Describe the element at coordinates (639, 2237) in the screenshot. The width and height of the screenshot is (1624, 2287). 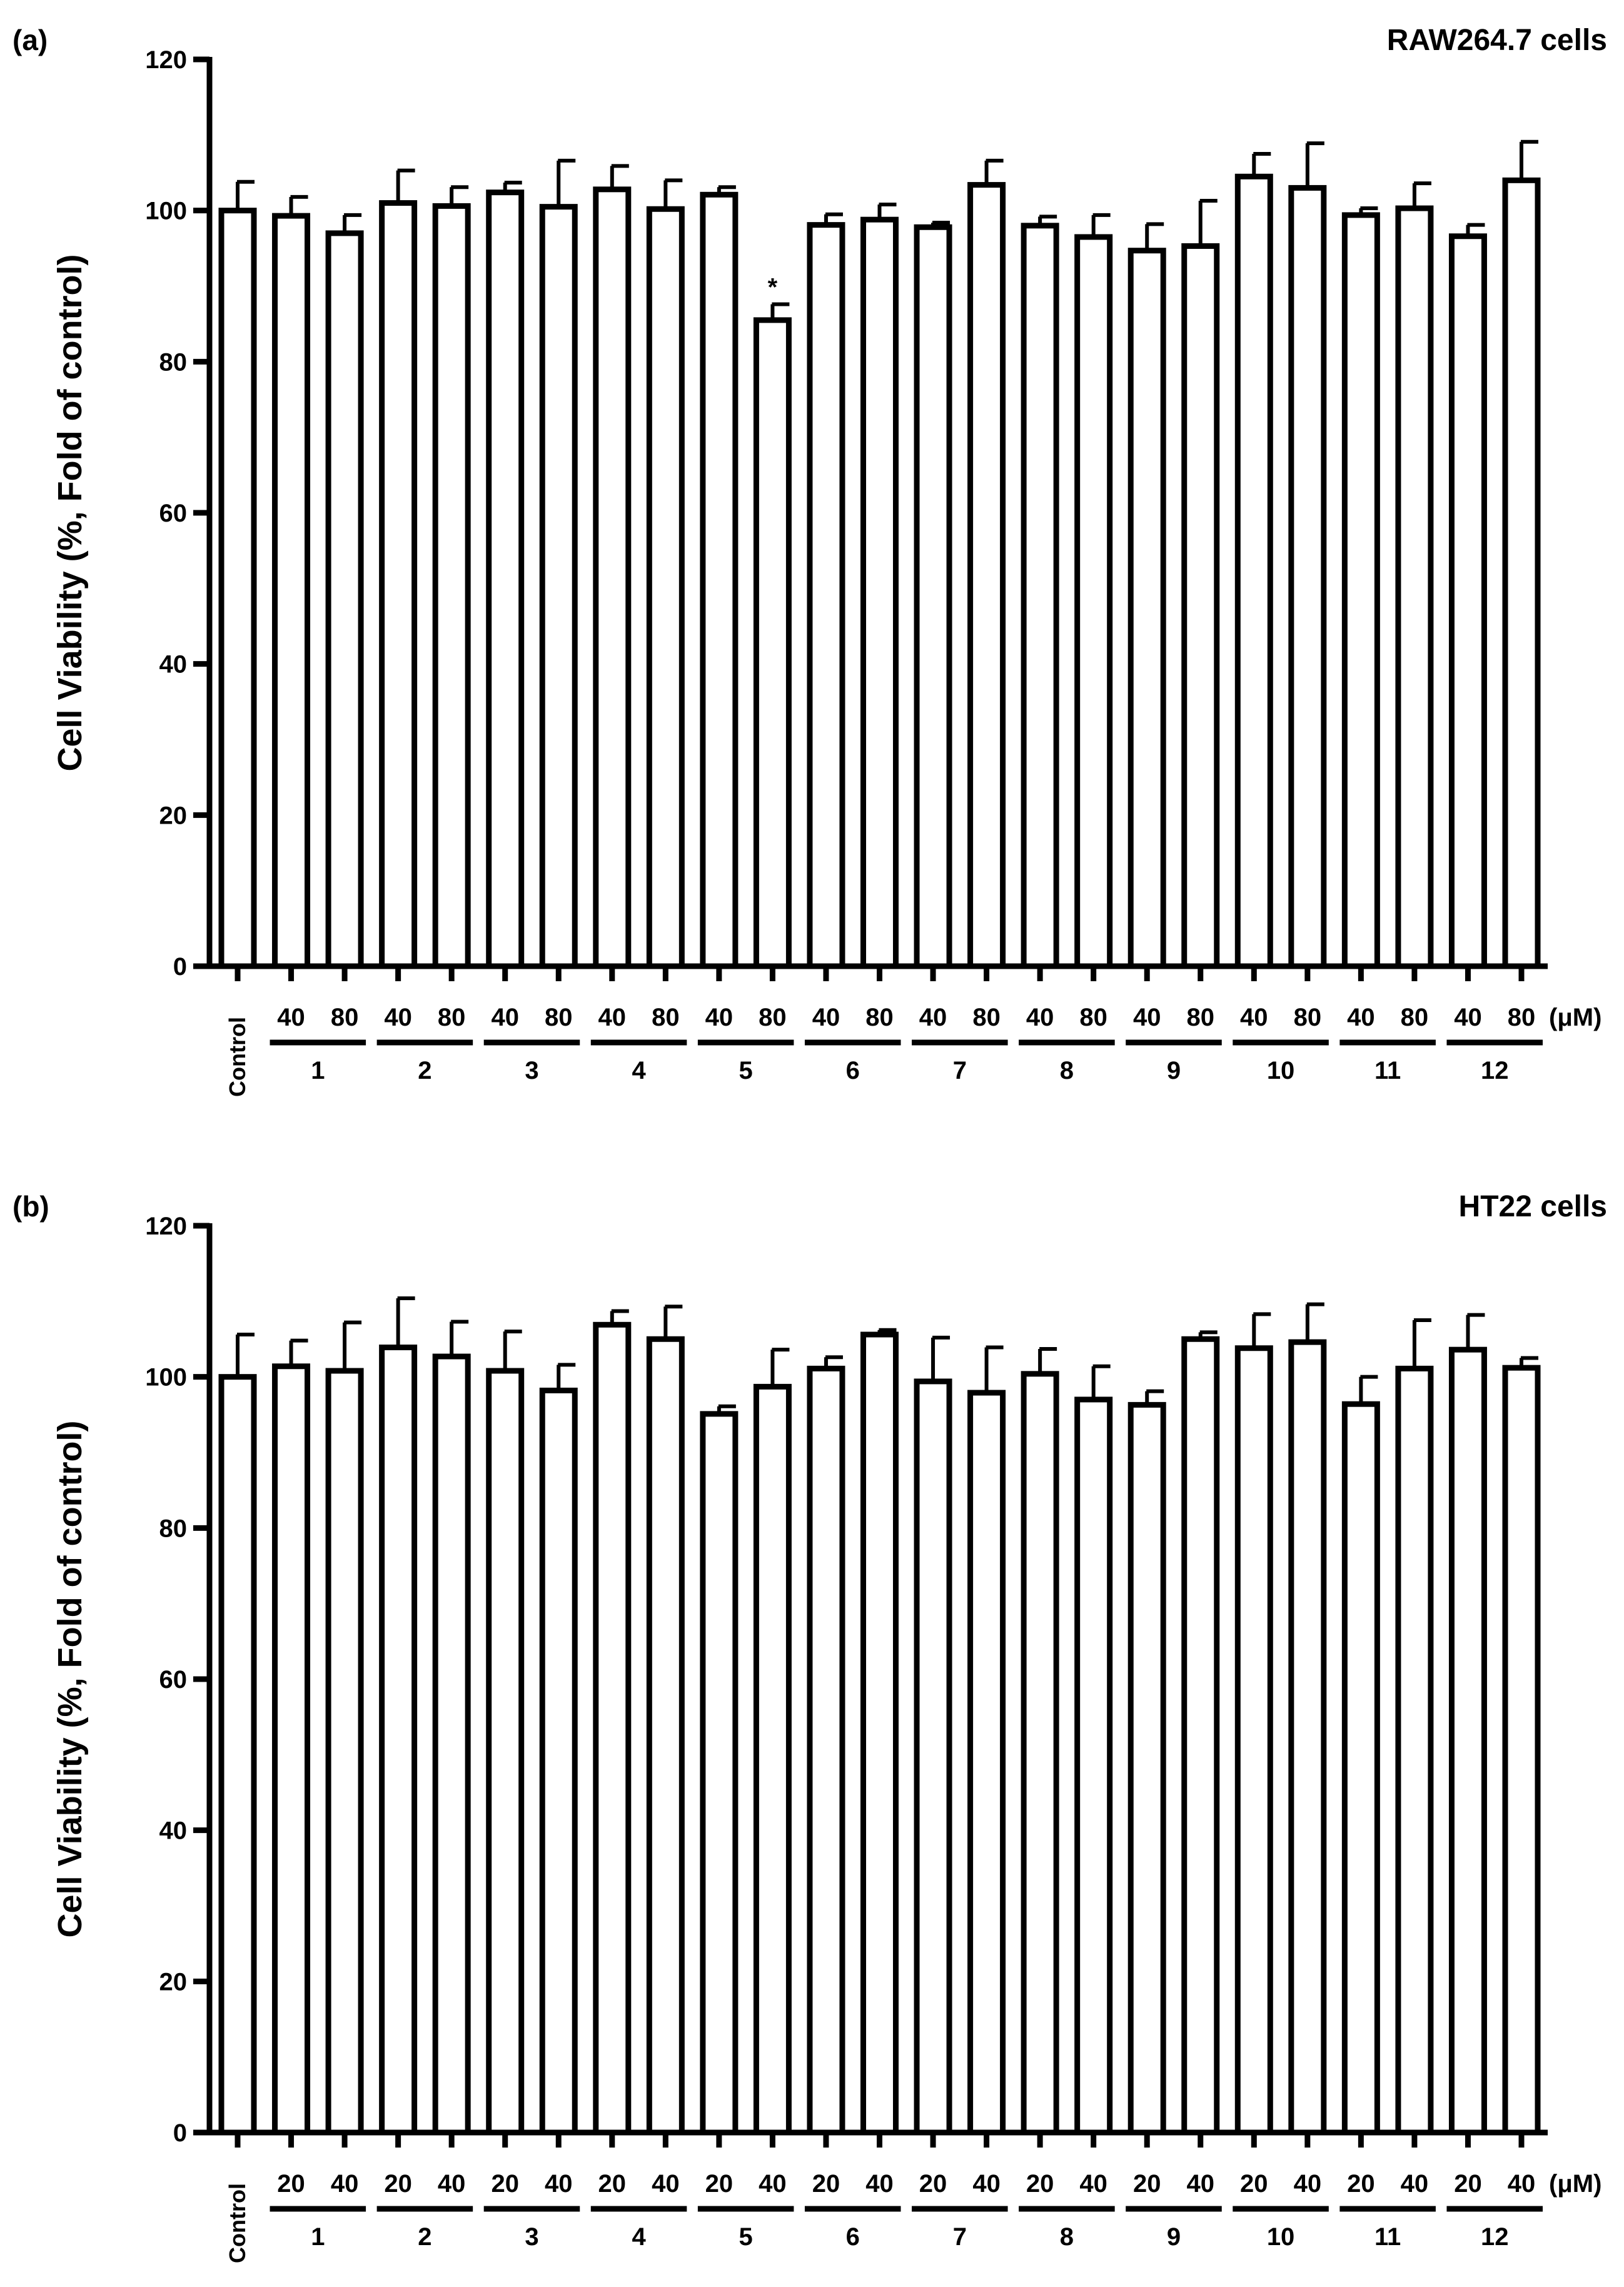
I see `group-label: 4` at that location.